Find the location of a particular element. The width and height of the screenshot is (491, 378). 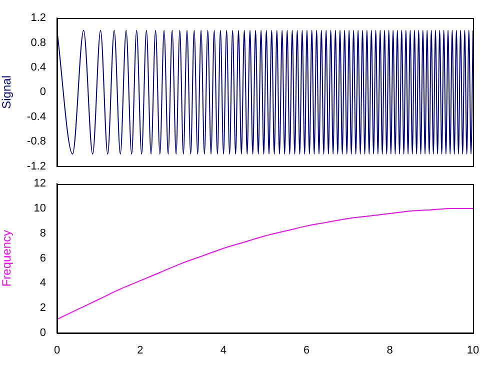

x-tick-label: 10 is located at coordinates (473, 350).